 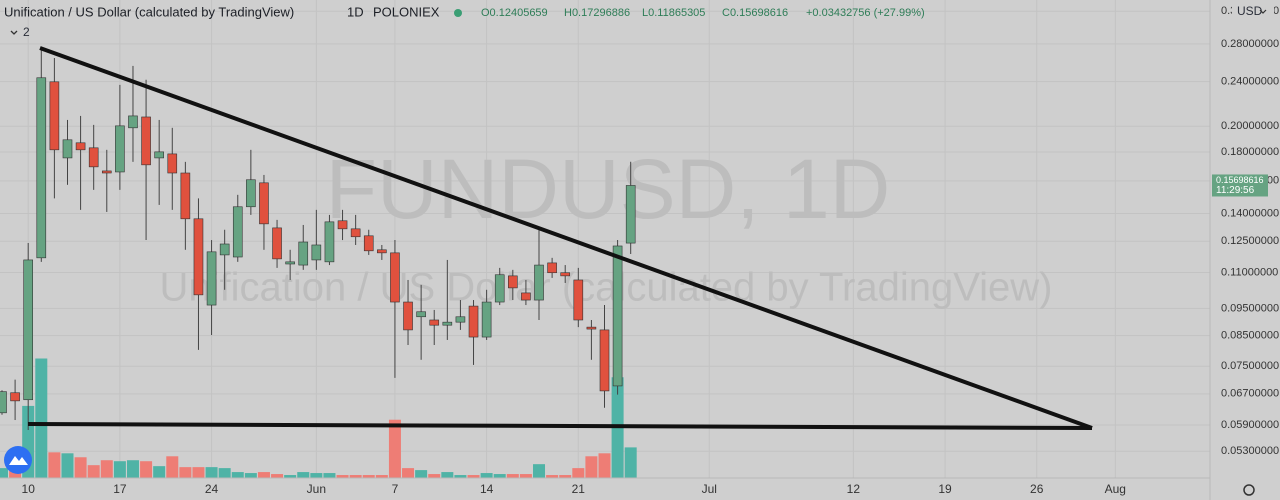 What do you see at coordinates (29, 489) in the screenshot?
I see `x-tick-label: 10` at bounding box center [29, 489].